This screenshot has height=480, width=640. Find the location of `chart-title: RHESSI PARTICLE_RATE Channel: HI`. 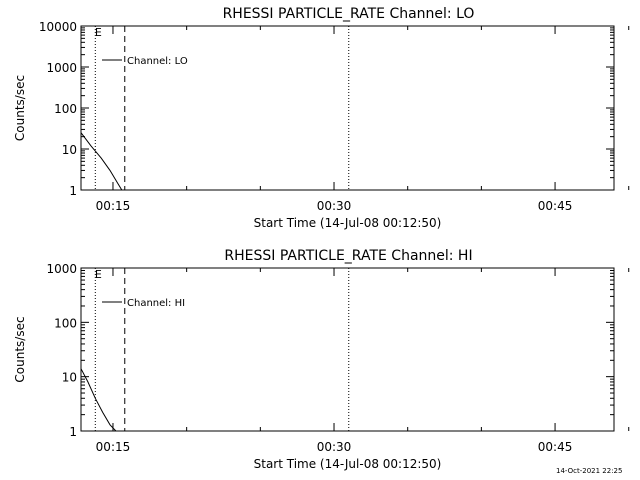

chart-title: RHESSI PARTICLE_RATE Channel: HI is located at coordinates (348, 256).